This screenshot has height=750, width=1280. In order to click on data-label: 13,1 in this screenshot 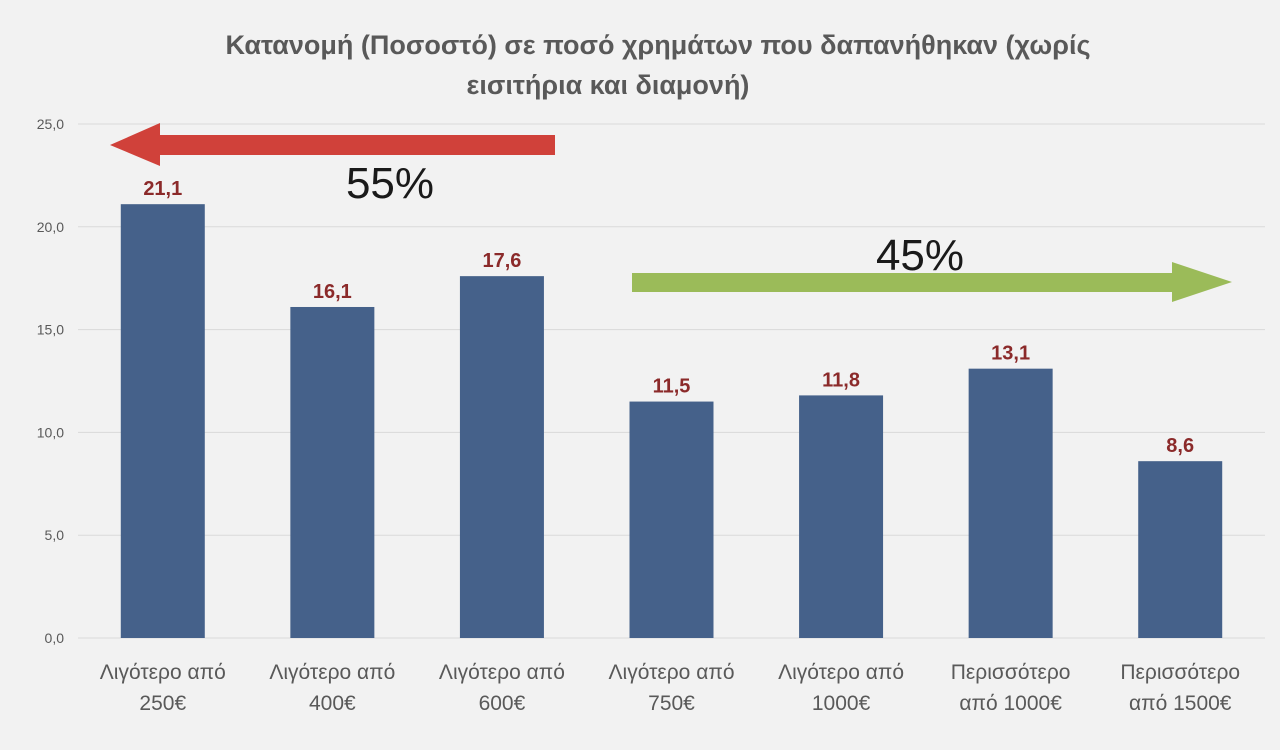, I will do `click(1010, 354)`.